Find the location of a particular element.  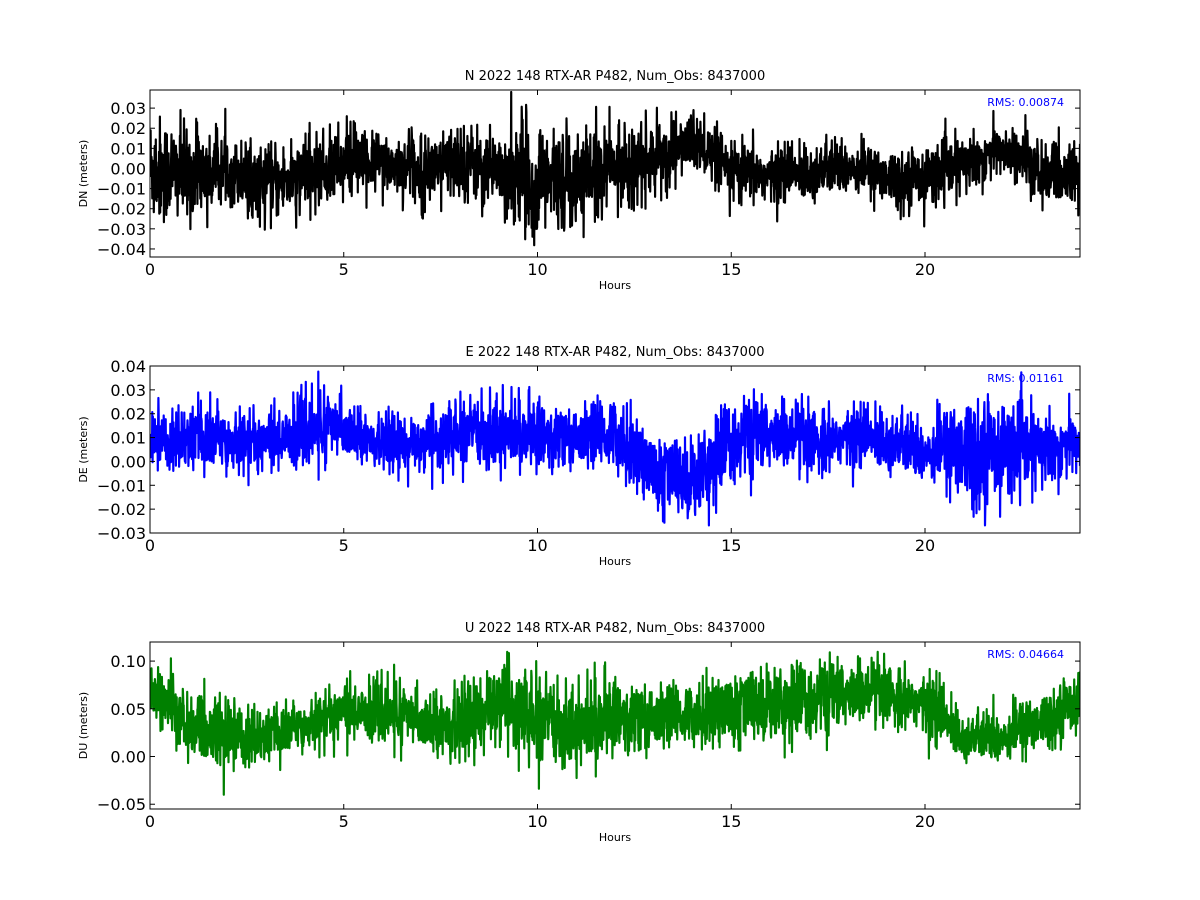

y-tick-label: 0.05 is located at coordinates (128, 709).